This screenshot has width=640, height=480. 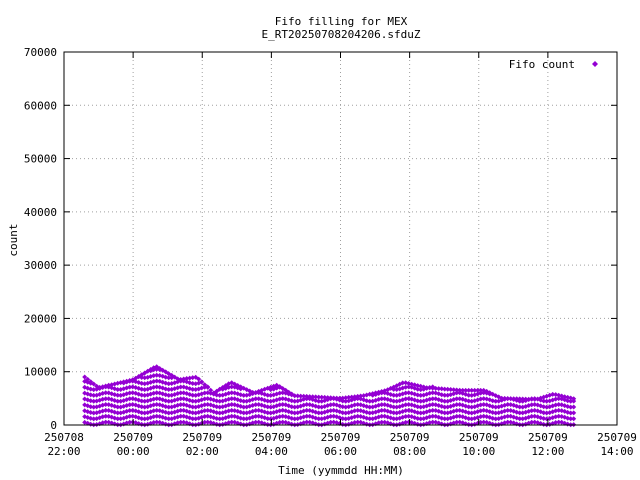 I want to click on y-tick-label: 40000, so click(x=40, y=212).